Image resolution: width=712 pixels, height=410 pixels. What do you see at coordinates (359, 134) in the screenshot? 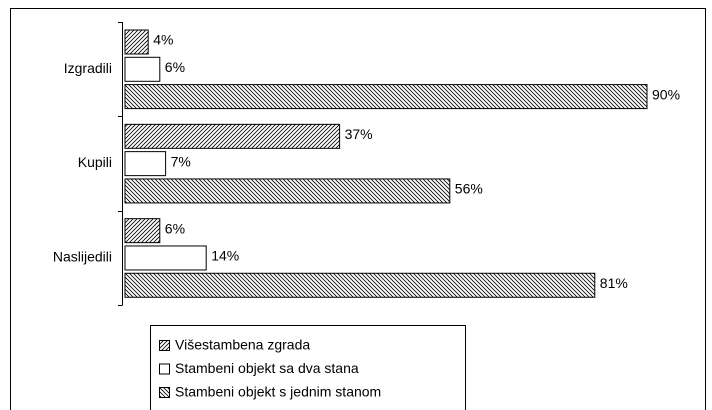
I see `value-label: 37%` at bounding box center [359, 134].